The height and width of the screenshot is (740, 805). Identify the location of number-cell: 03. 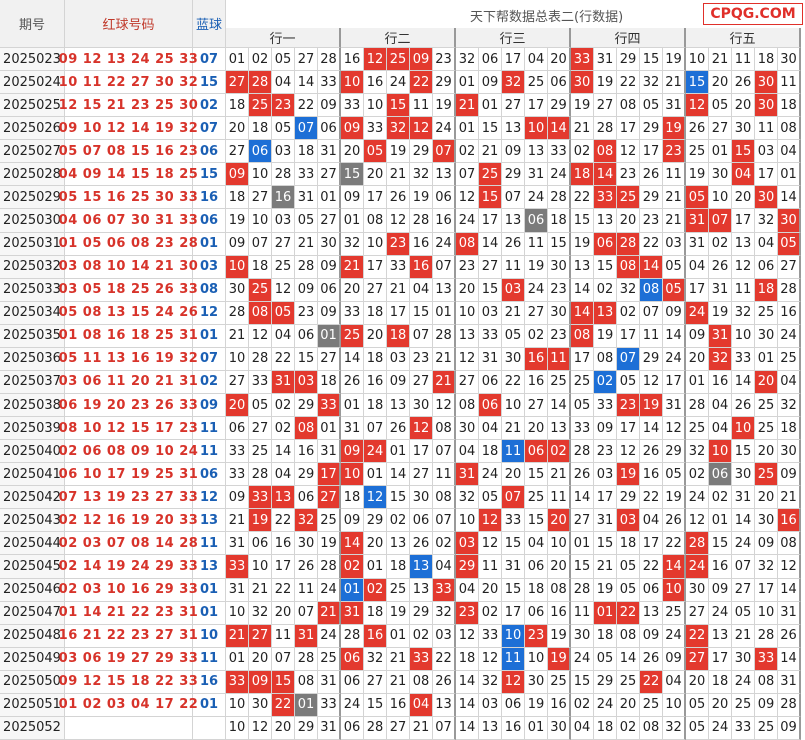
(283, 152).